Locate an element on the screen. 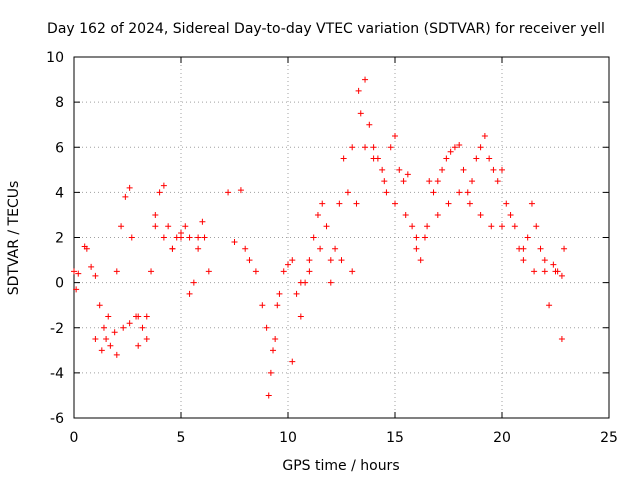 The height and width of the screenshot is (480, 640). x-tick-label: 0 is located at coordinates (74, 438).